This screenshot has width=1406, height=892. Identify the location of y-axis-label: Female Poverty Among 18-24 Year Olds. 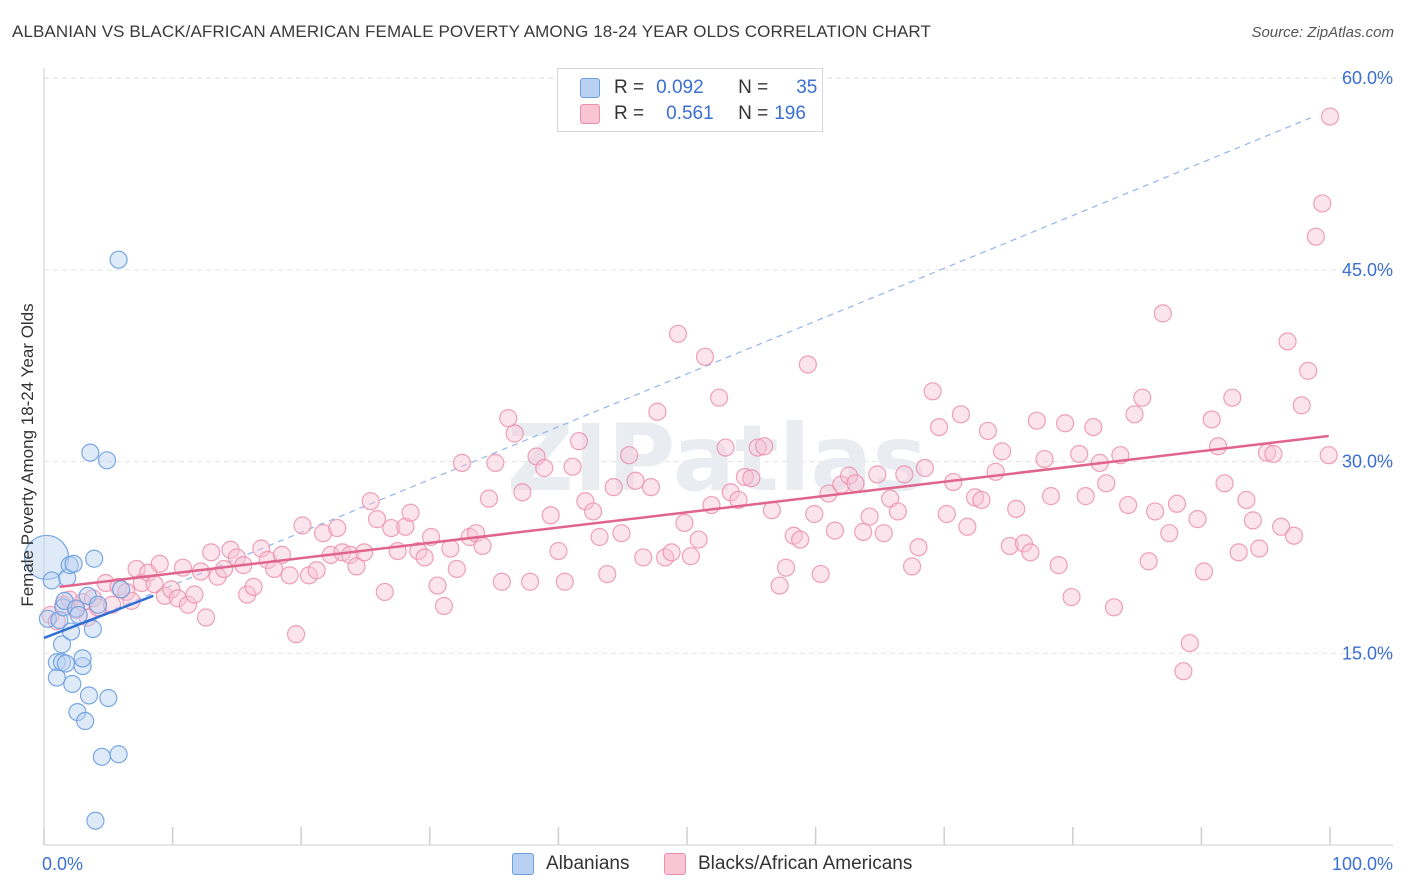
(27, 454).